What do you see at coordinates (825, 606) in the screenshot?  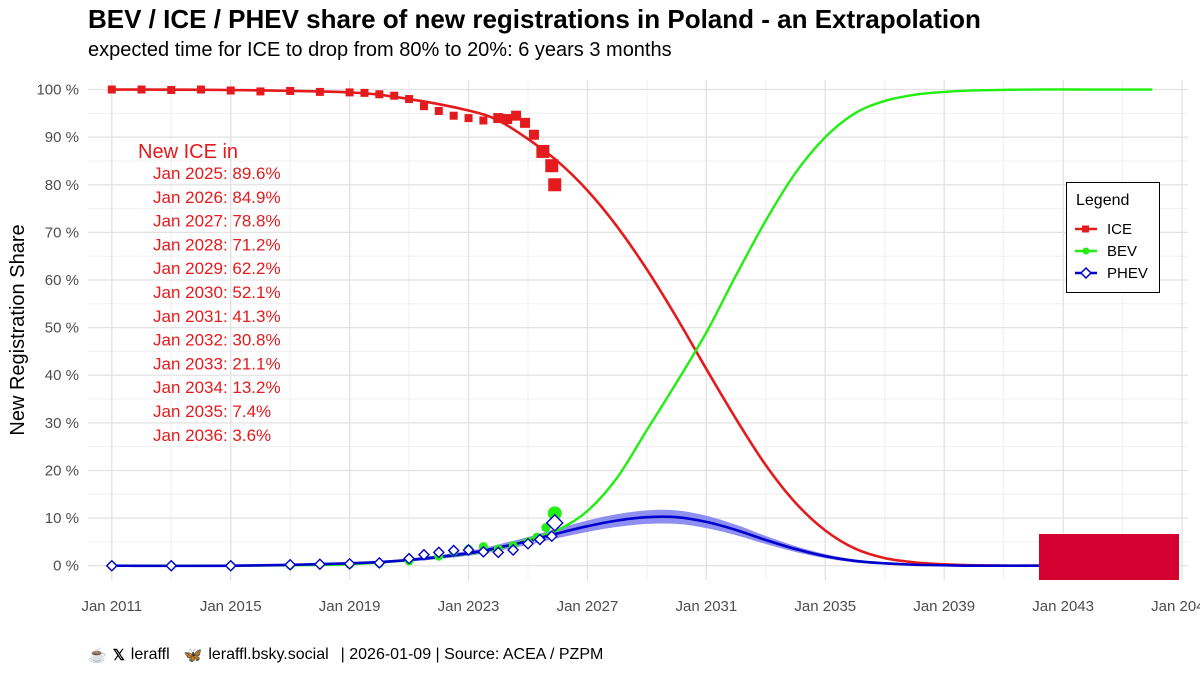 I see `x-tick-label: Jan 2035` at bounding box center [825, 606].